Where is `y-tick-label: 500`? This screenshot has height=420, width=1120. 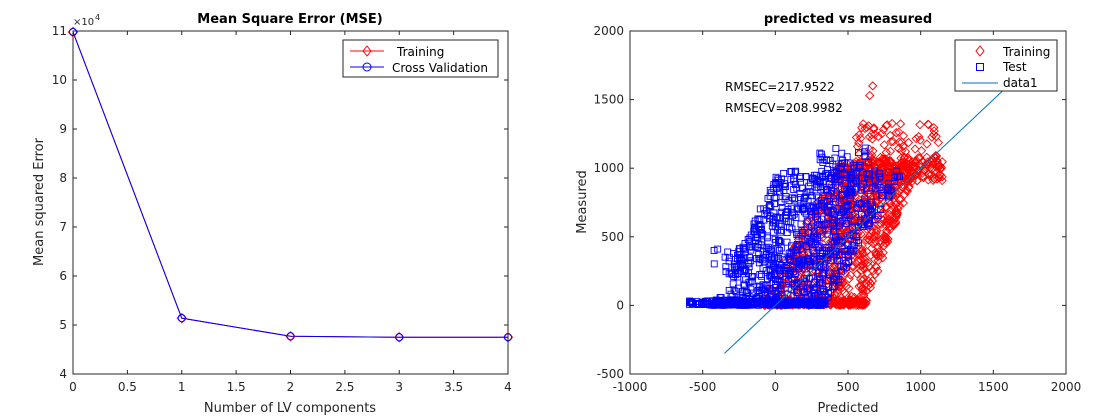 y-tick-label: 500 is located at coordinates (612, 237).